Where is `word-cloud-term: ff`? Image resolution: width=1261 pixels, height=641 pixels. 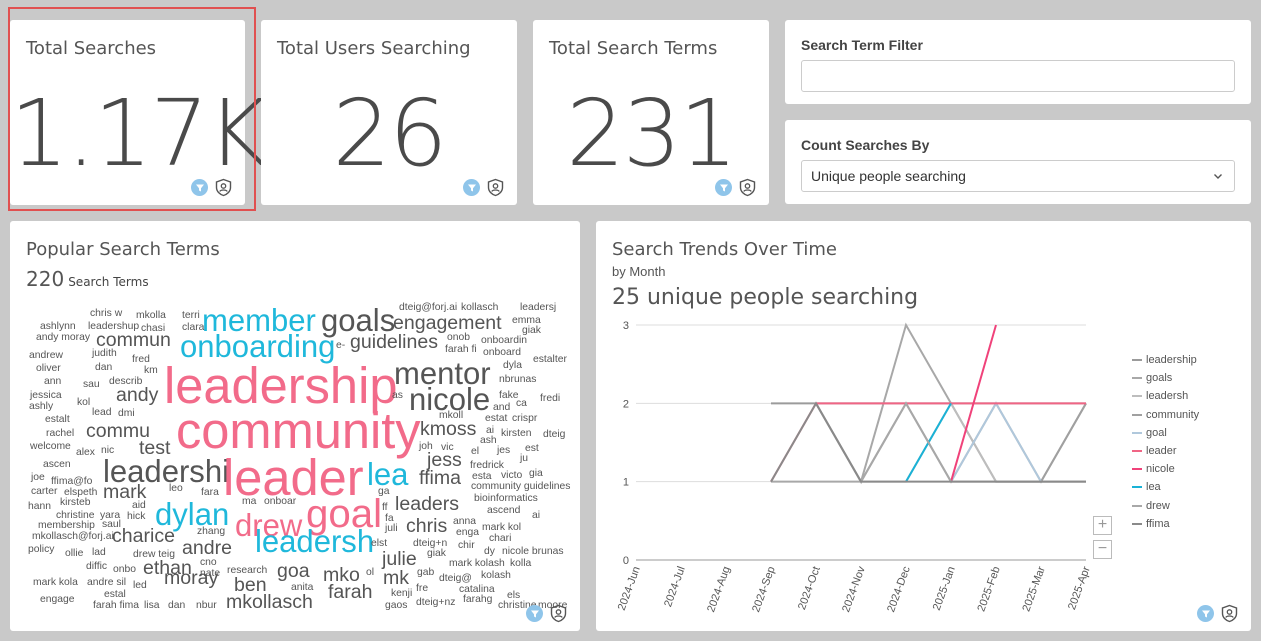
word-cloud-term: ff is located at coordinates (385, 507).